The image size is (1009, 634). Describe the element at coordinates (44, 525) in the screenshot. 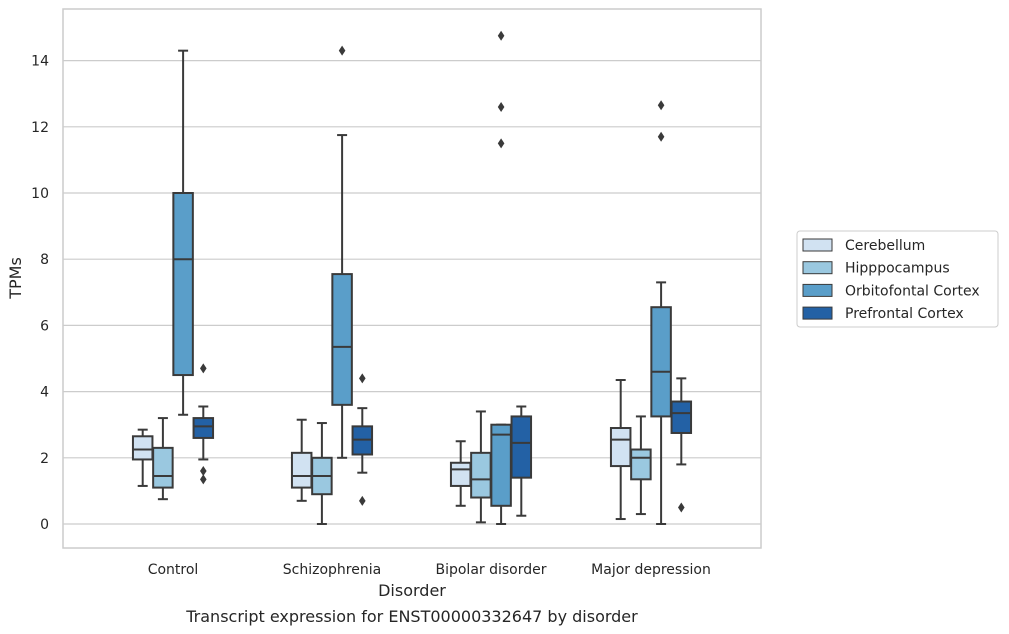

I see `y-tick-label: 0` at that location.